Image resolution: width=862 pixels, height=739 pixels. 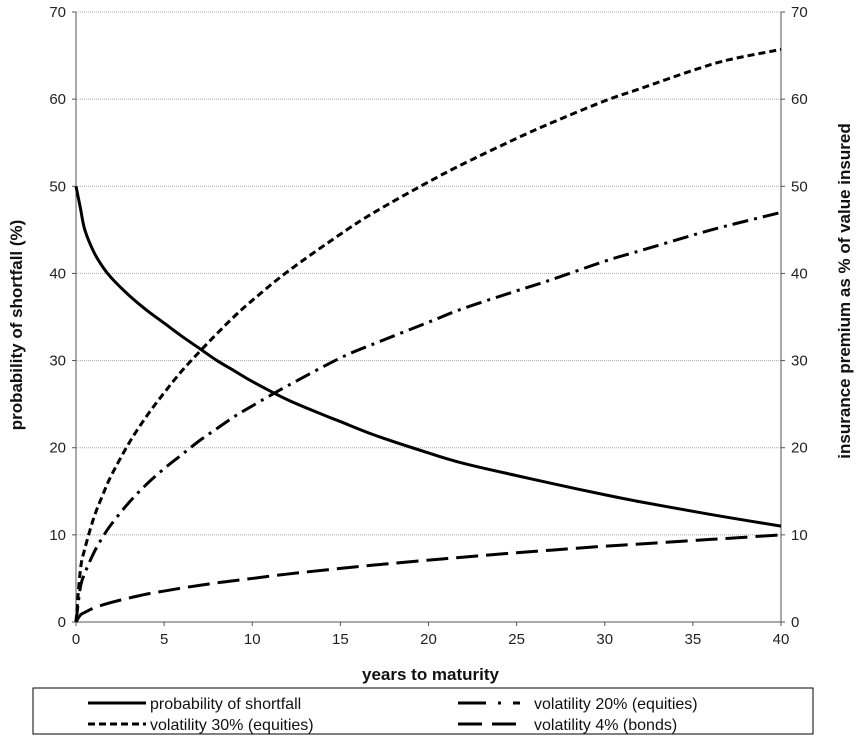 What do you see at coordinates (57, 535) in the screenshot?
I see `y-tick-label: 10` at bounding box center [57, 535].